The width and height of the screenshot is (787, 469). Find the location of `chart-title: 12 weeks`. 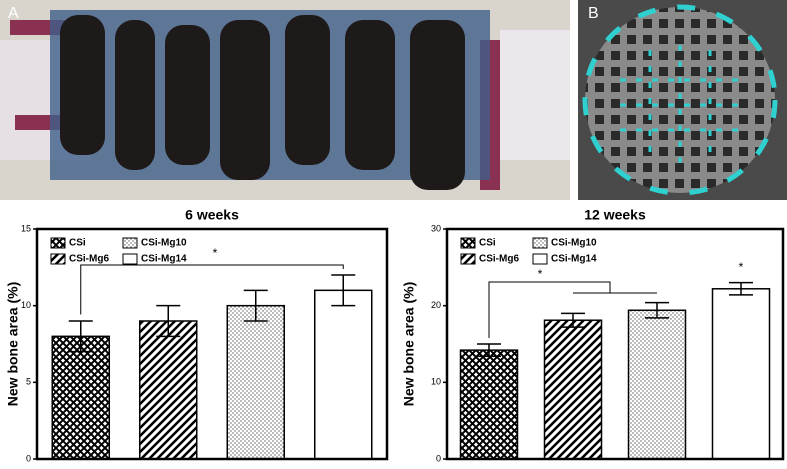

chart-title: 12 weeks is located at coordinates (615, 215).